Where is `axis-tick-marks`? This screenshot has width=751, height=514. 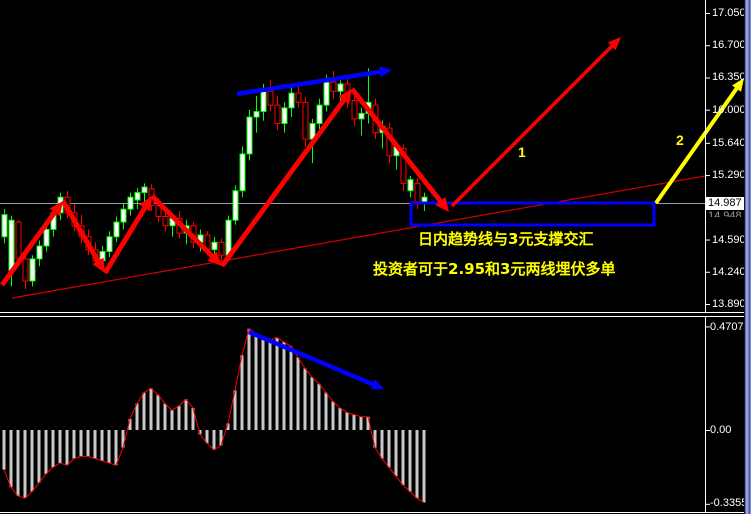 axis-tick-marks is located at coordinates (707, 259).